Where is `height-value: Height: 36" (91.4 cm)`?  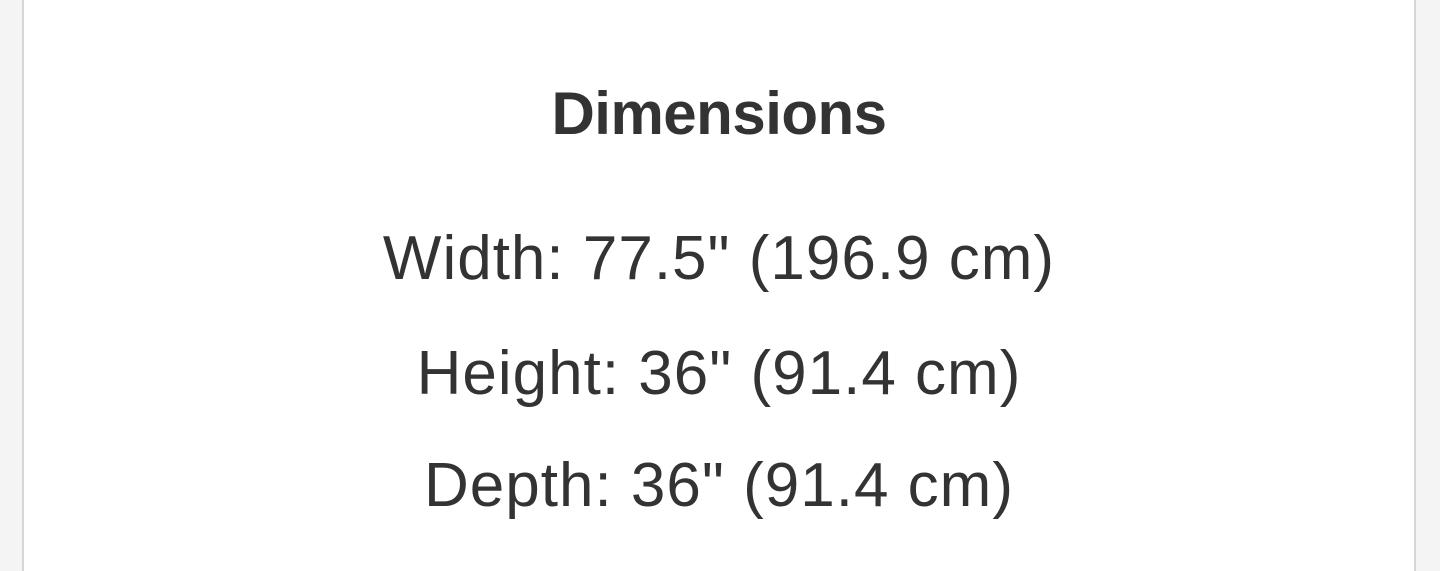 height-value: Height: 36" (91.4 cm) is located at coordinates (719, 373).